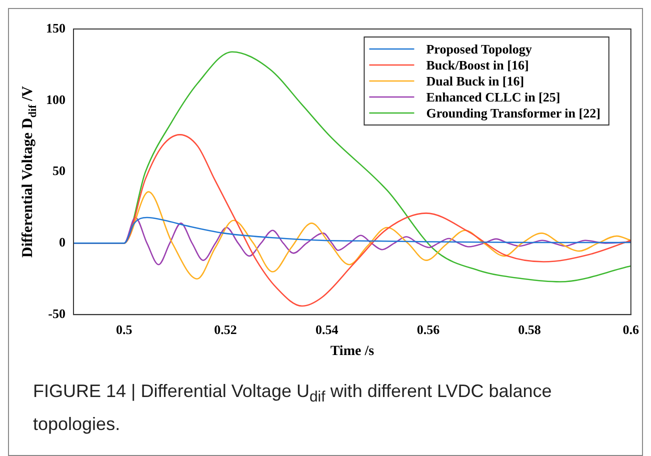 The width and height of the screenshot is (651, 456). I want to click on x-tick-label: 0.56, so click(428, 329).